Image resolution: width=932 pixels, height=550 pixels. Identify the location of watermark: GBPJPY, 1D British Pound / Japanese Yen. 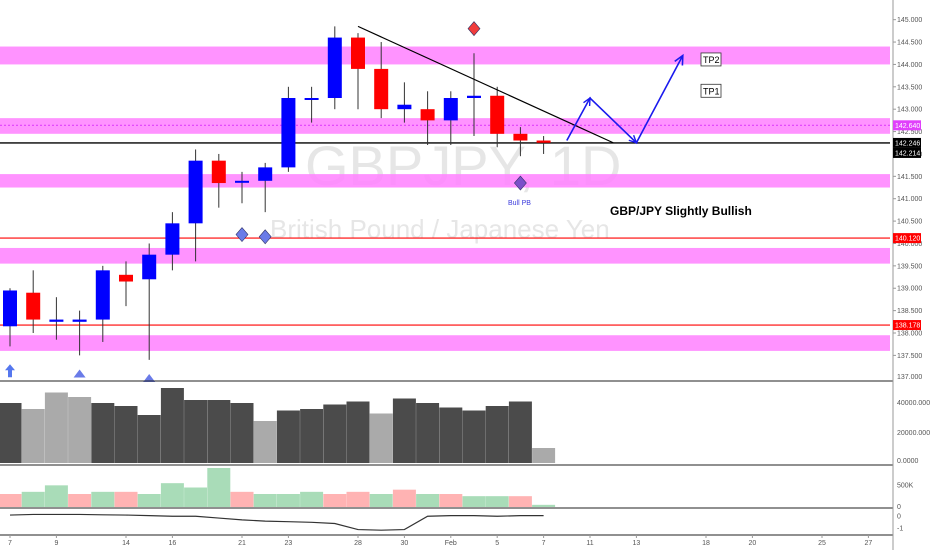
(445, 189).